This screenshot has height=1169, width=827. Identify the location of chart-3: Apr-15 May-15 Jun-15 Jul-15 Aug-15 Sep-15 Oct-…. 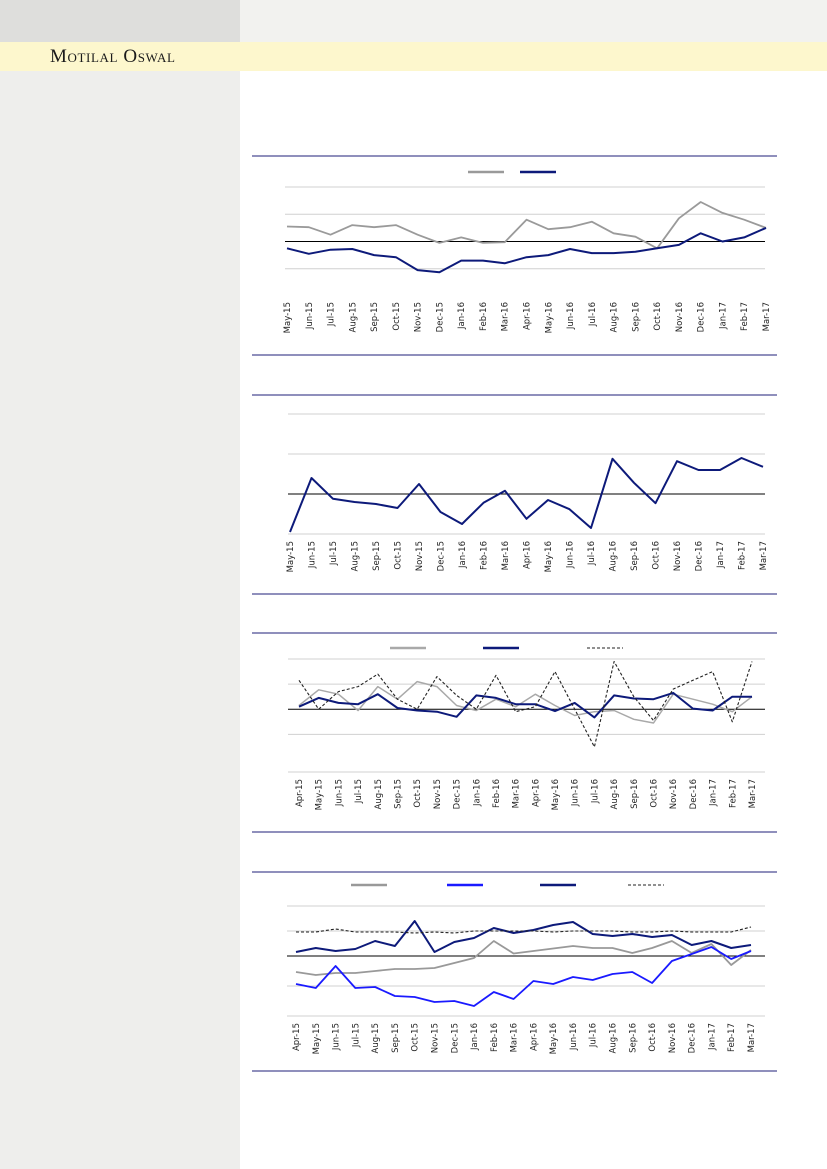
(526, 728).